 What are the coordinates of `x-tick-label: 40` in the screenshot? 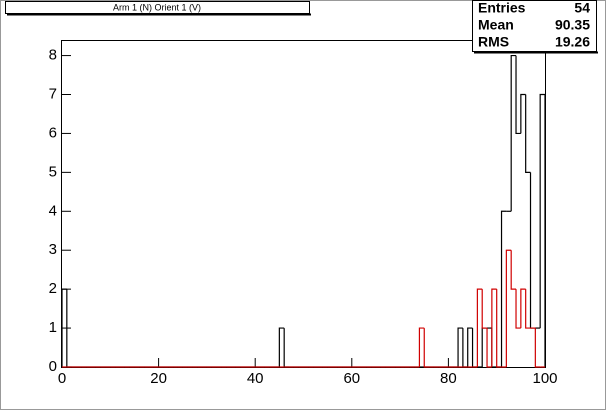 It's located at (255, 378).